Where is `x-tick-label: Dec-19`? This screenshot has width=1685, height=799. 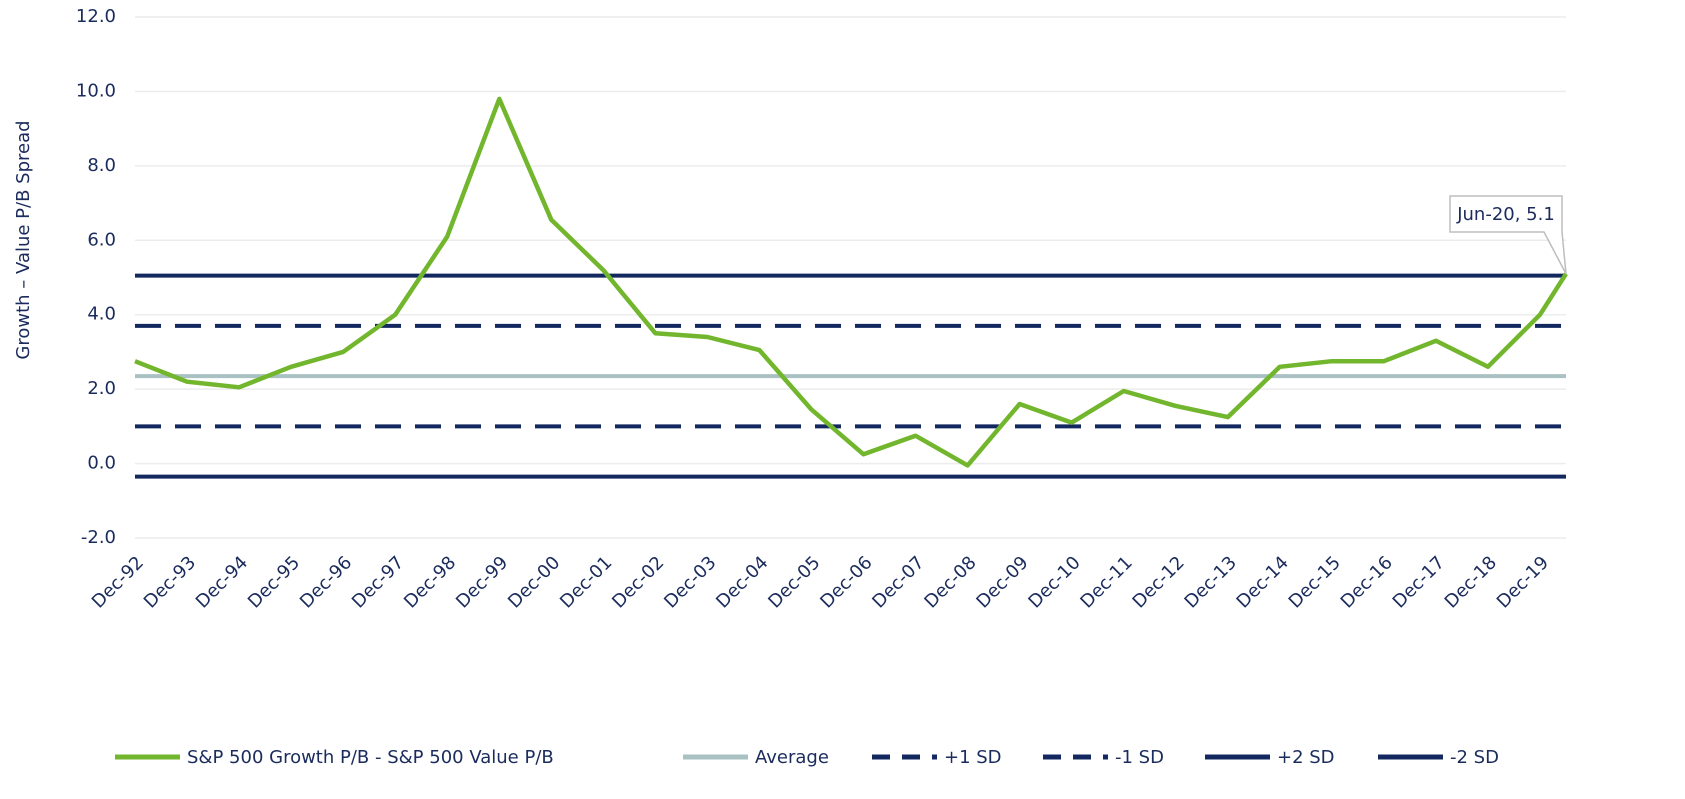
x-tick-label: Dec-19 is located at coordinates (1523, 582).